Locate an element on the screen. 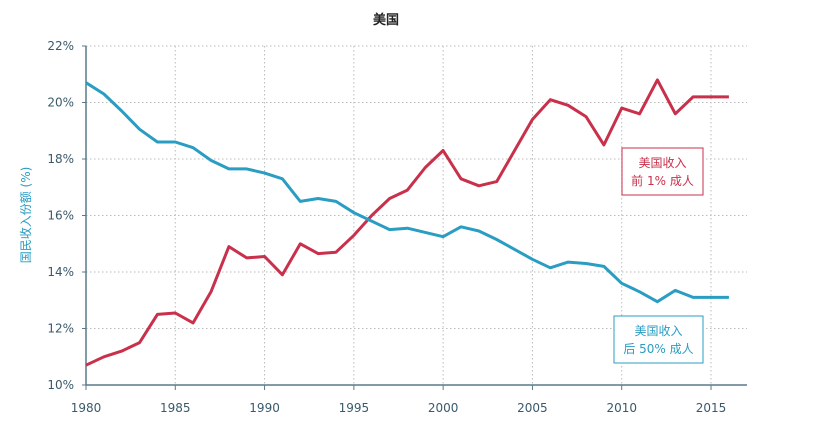  y-tick-label: 10% is located at coordinates (60, 385).